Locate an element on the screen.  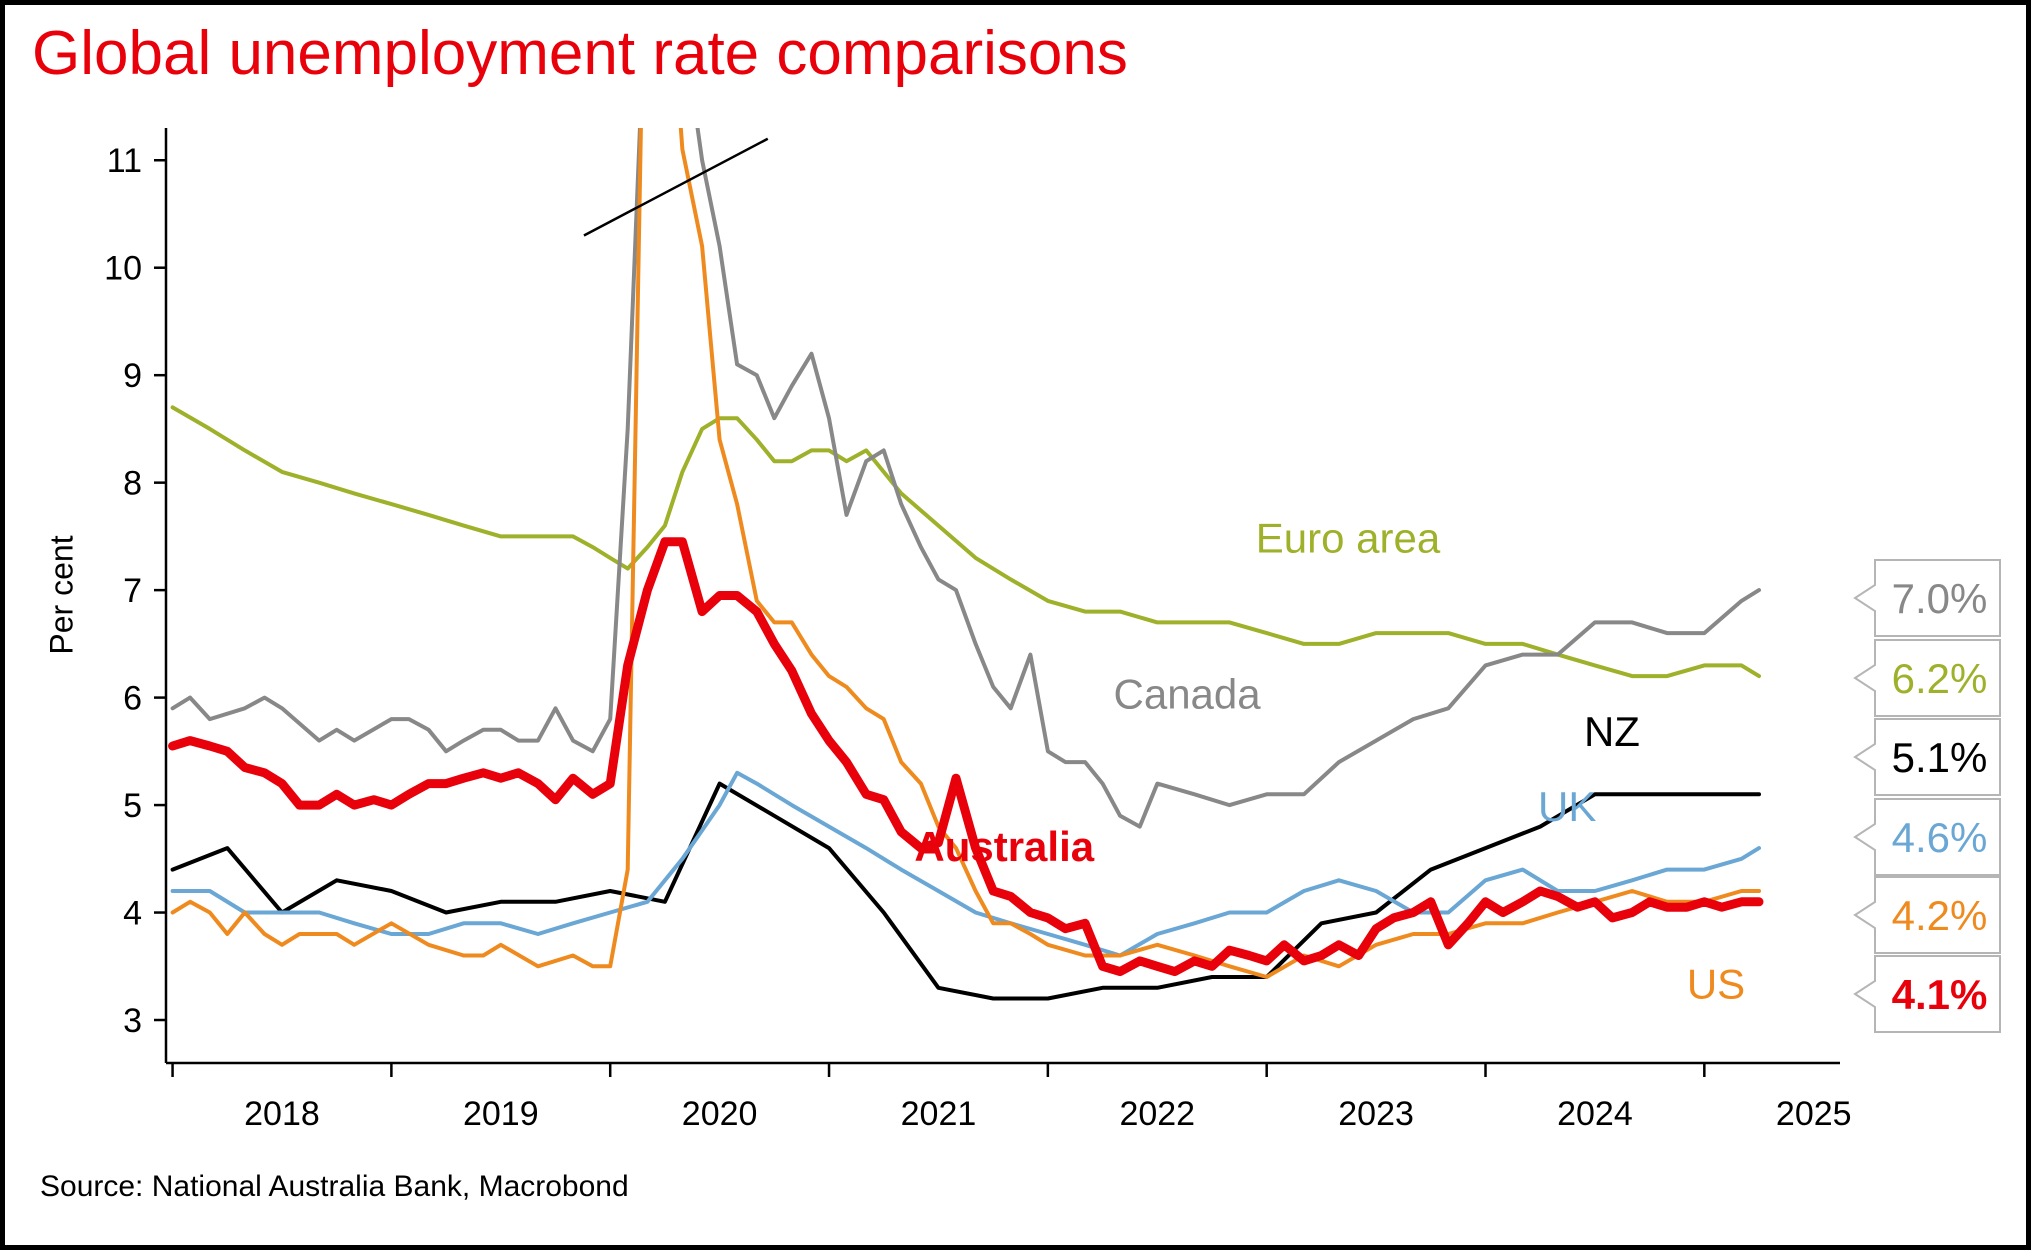
series-line-uk is located at coordinates (965, 864).